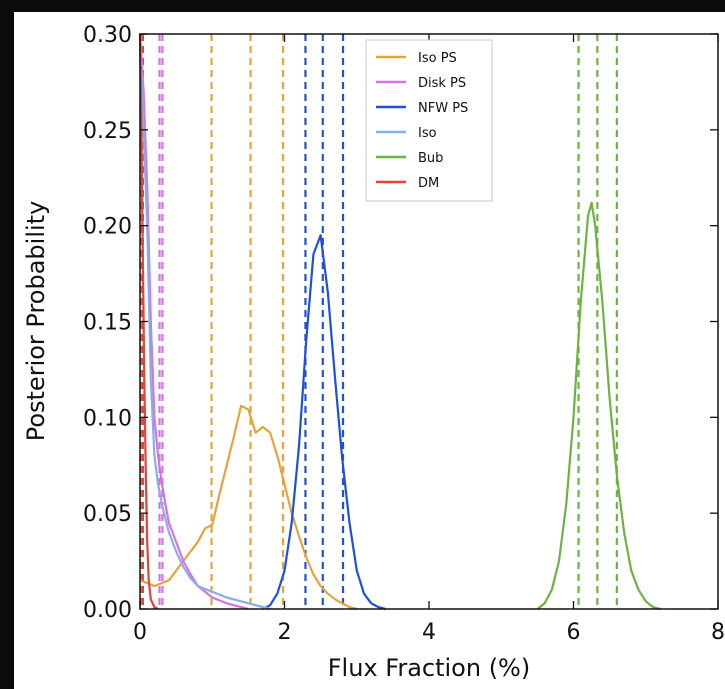 This screenshot has height=689, width=725. Describe the element at coordinates (140, 632) in the screenshot. I see `x-tick-label: 0` at that location.